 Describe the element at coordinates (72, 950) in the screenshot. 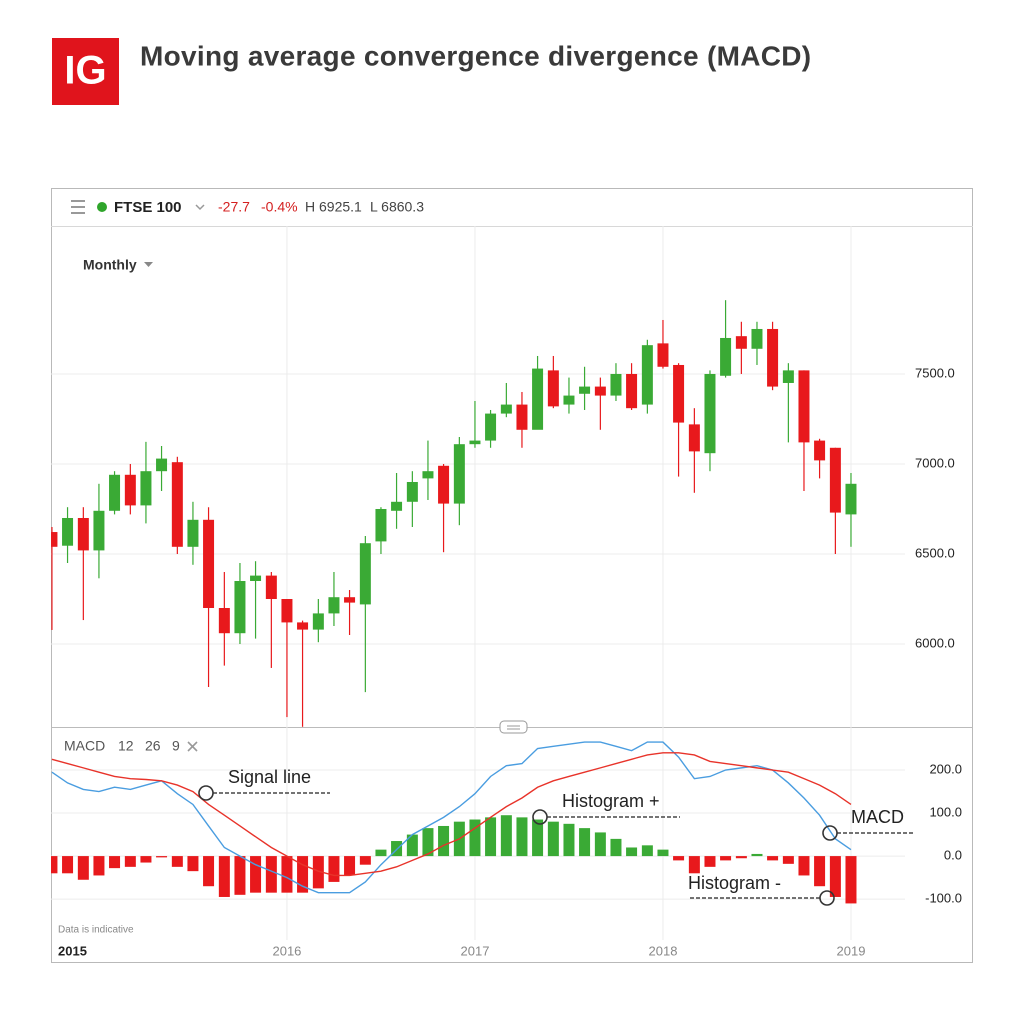

I see `x-start-label: 2015` at that location.